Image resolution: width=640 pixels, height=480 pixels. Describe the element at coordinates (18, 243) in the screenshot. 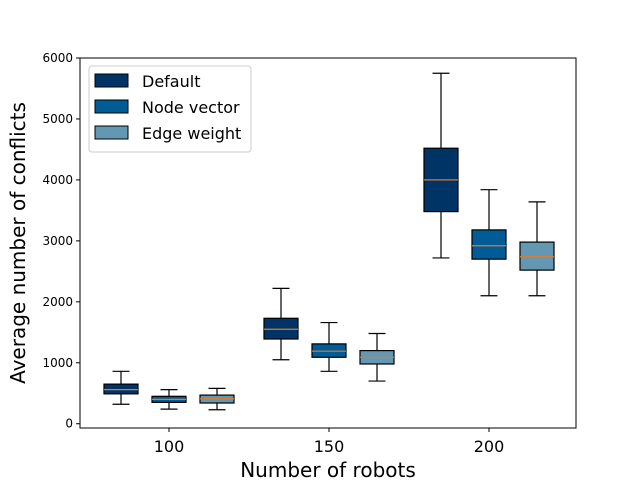

I see `y-axis-title: Average number of conflicts` at that location.